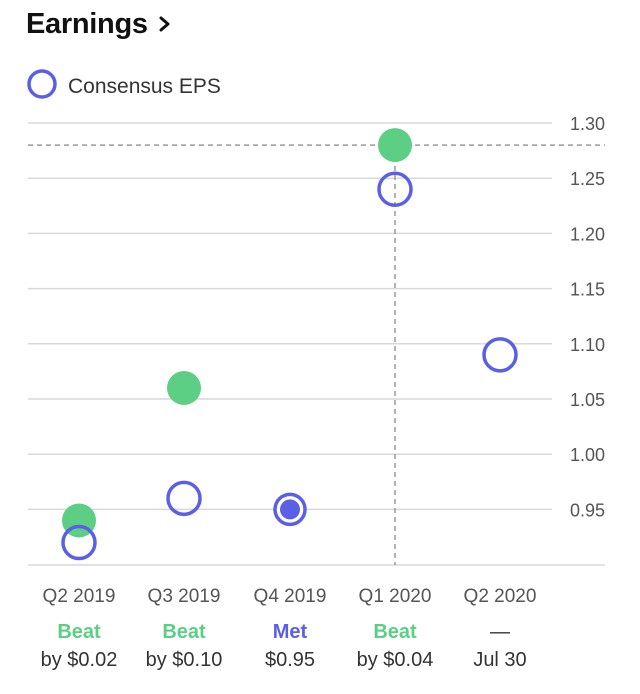  I want to click on page-title: Earnings, so click(87, 24).